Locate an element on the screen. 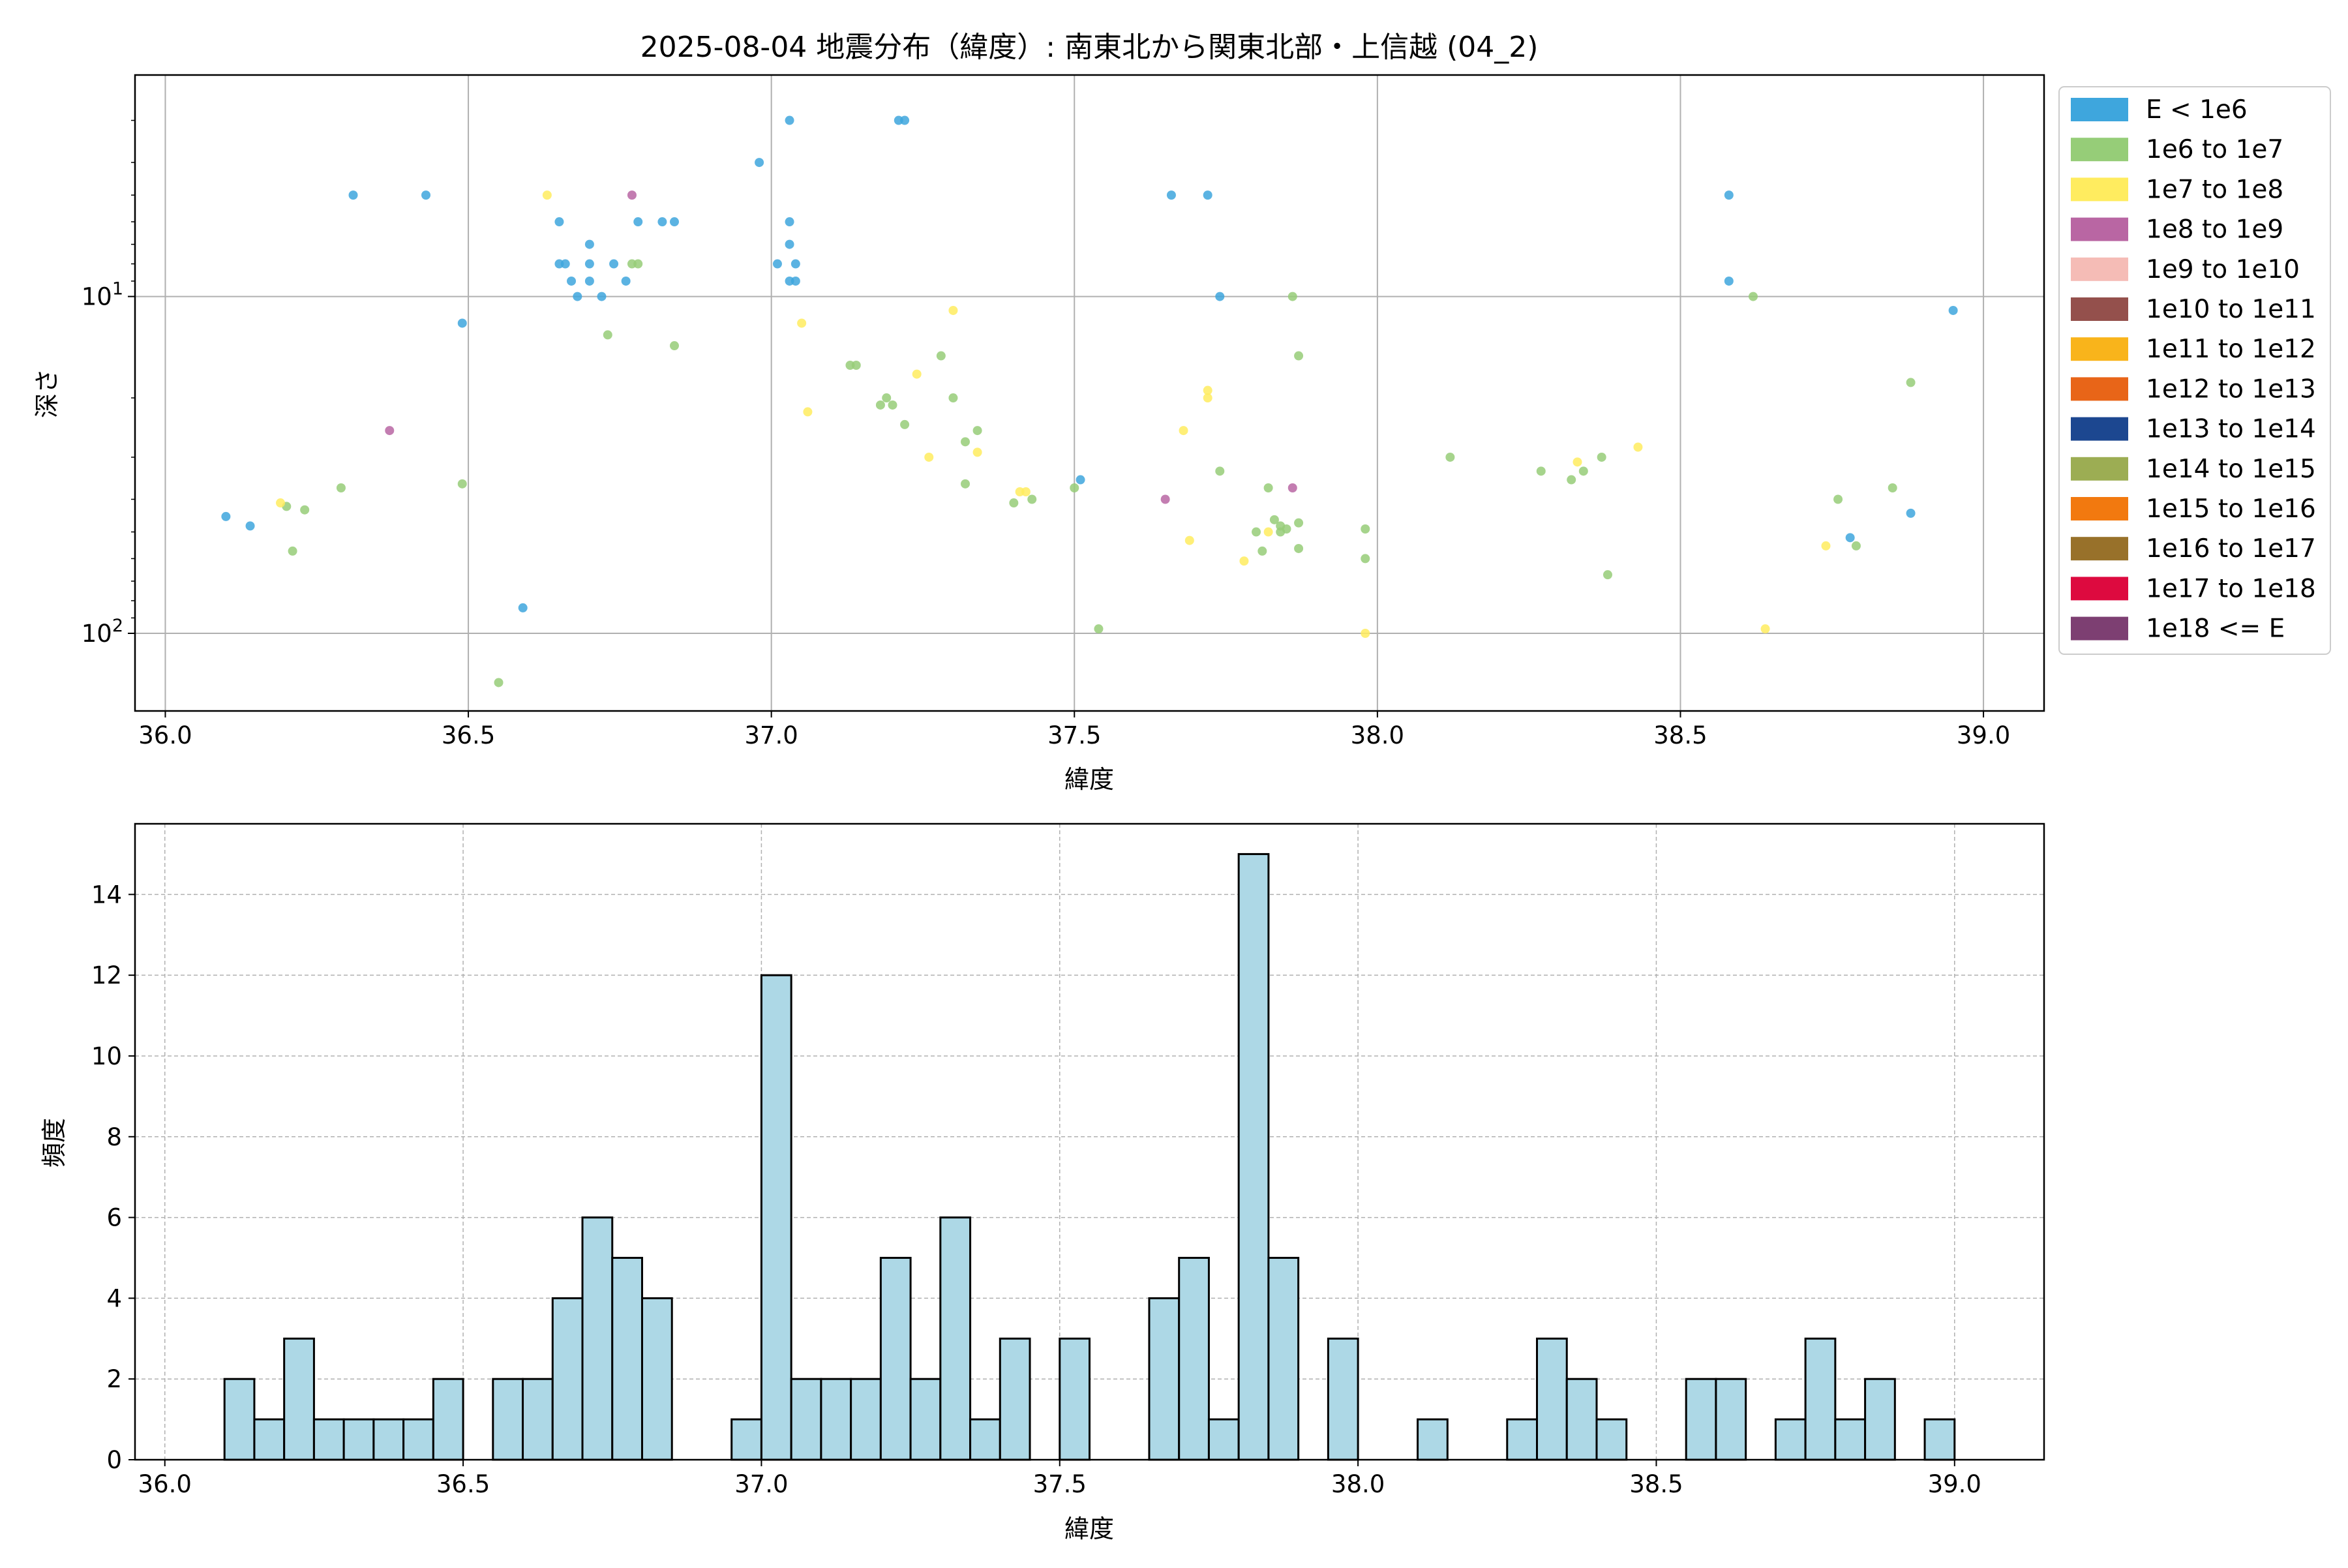 This screenshot has width=2348, height=1568. scatter-x-tick-label: 39.0 is located at coordinates (1984, 735).